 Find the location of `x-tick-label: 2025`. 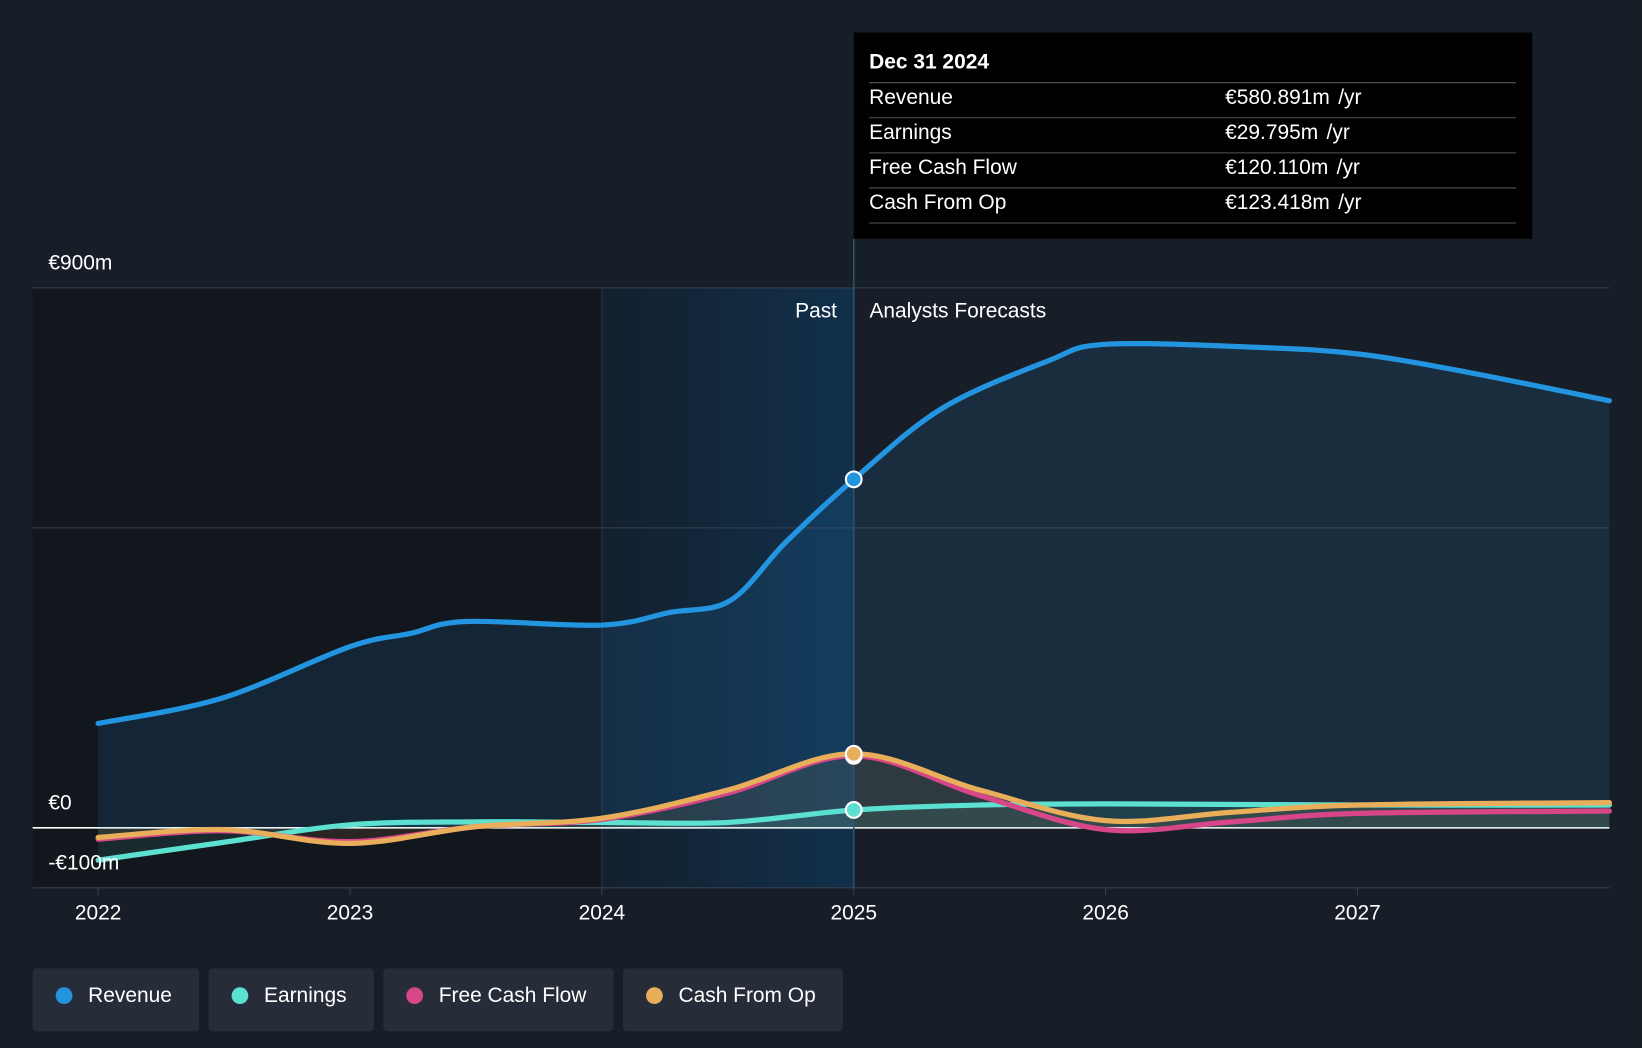

x-tick-label: 2025 is located at coordinates (853, 913).